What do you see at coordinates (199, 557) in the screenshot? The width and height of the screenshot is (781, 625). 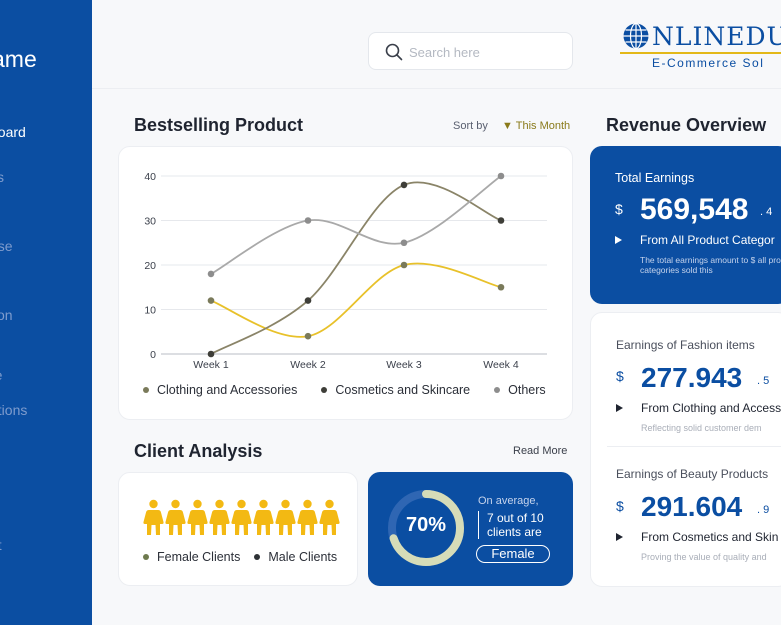 I see `female-label: Female Clients` at bounding box center [199, 557].